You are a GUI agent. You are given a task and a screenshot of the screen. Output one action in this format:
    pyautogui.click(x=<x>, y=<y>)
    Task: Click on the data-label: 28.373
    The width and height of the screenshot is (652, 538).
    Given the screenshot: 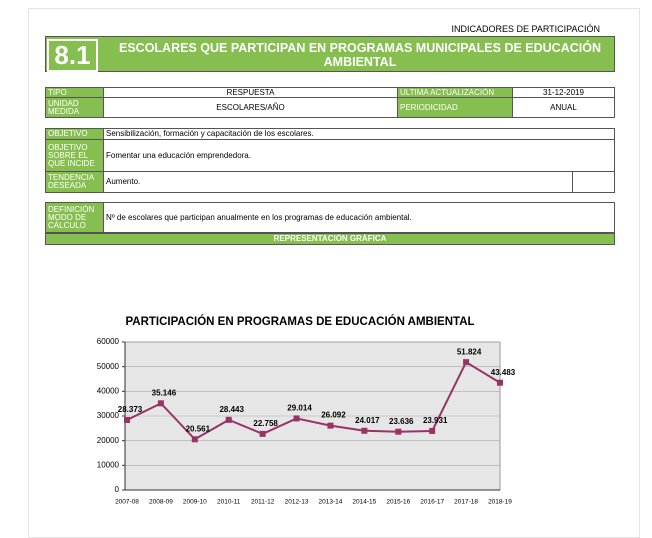 What is the action you would take?
    pyautogui.click(x=130, y=409)
    